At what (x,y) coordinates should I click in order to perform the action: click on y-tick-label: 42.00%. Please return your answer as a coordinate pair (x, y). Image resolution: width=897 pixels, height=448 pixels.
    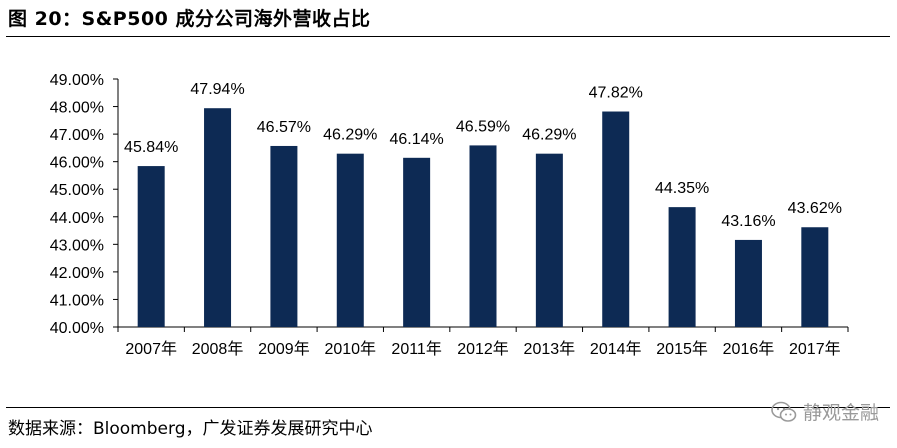
    Looking at the image, I should click on (77, 273).